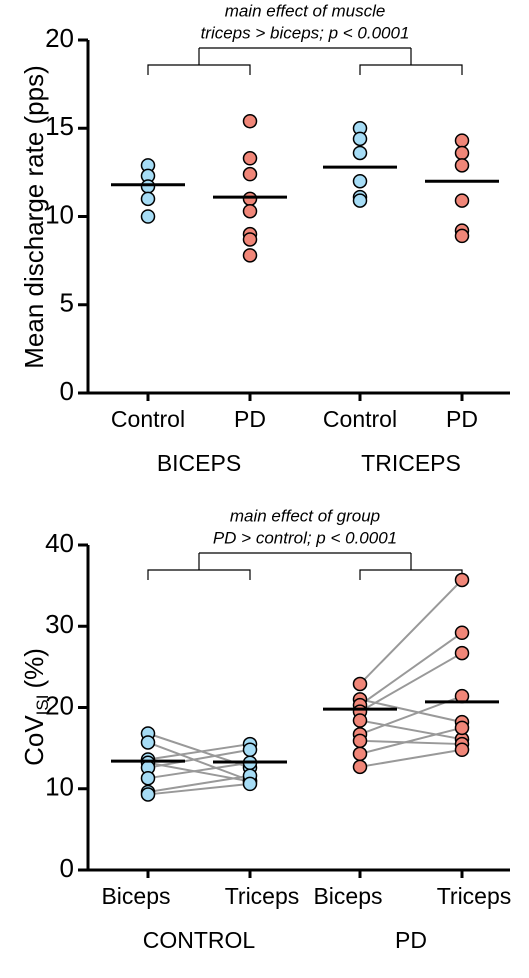 This screenshot has height=978, width=529. What do you see at coordinates (411, 463) in the screenshot?
I see `group-label: TRICEPS` at bounding box center [411, 463].